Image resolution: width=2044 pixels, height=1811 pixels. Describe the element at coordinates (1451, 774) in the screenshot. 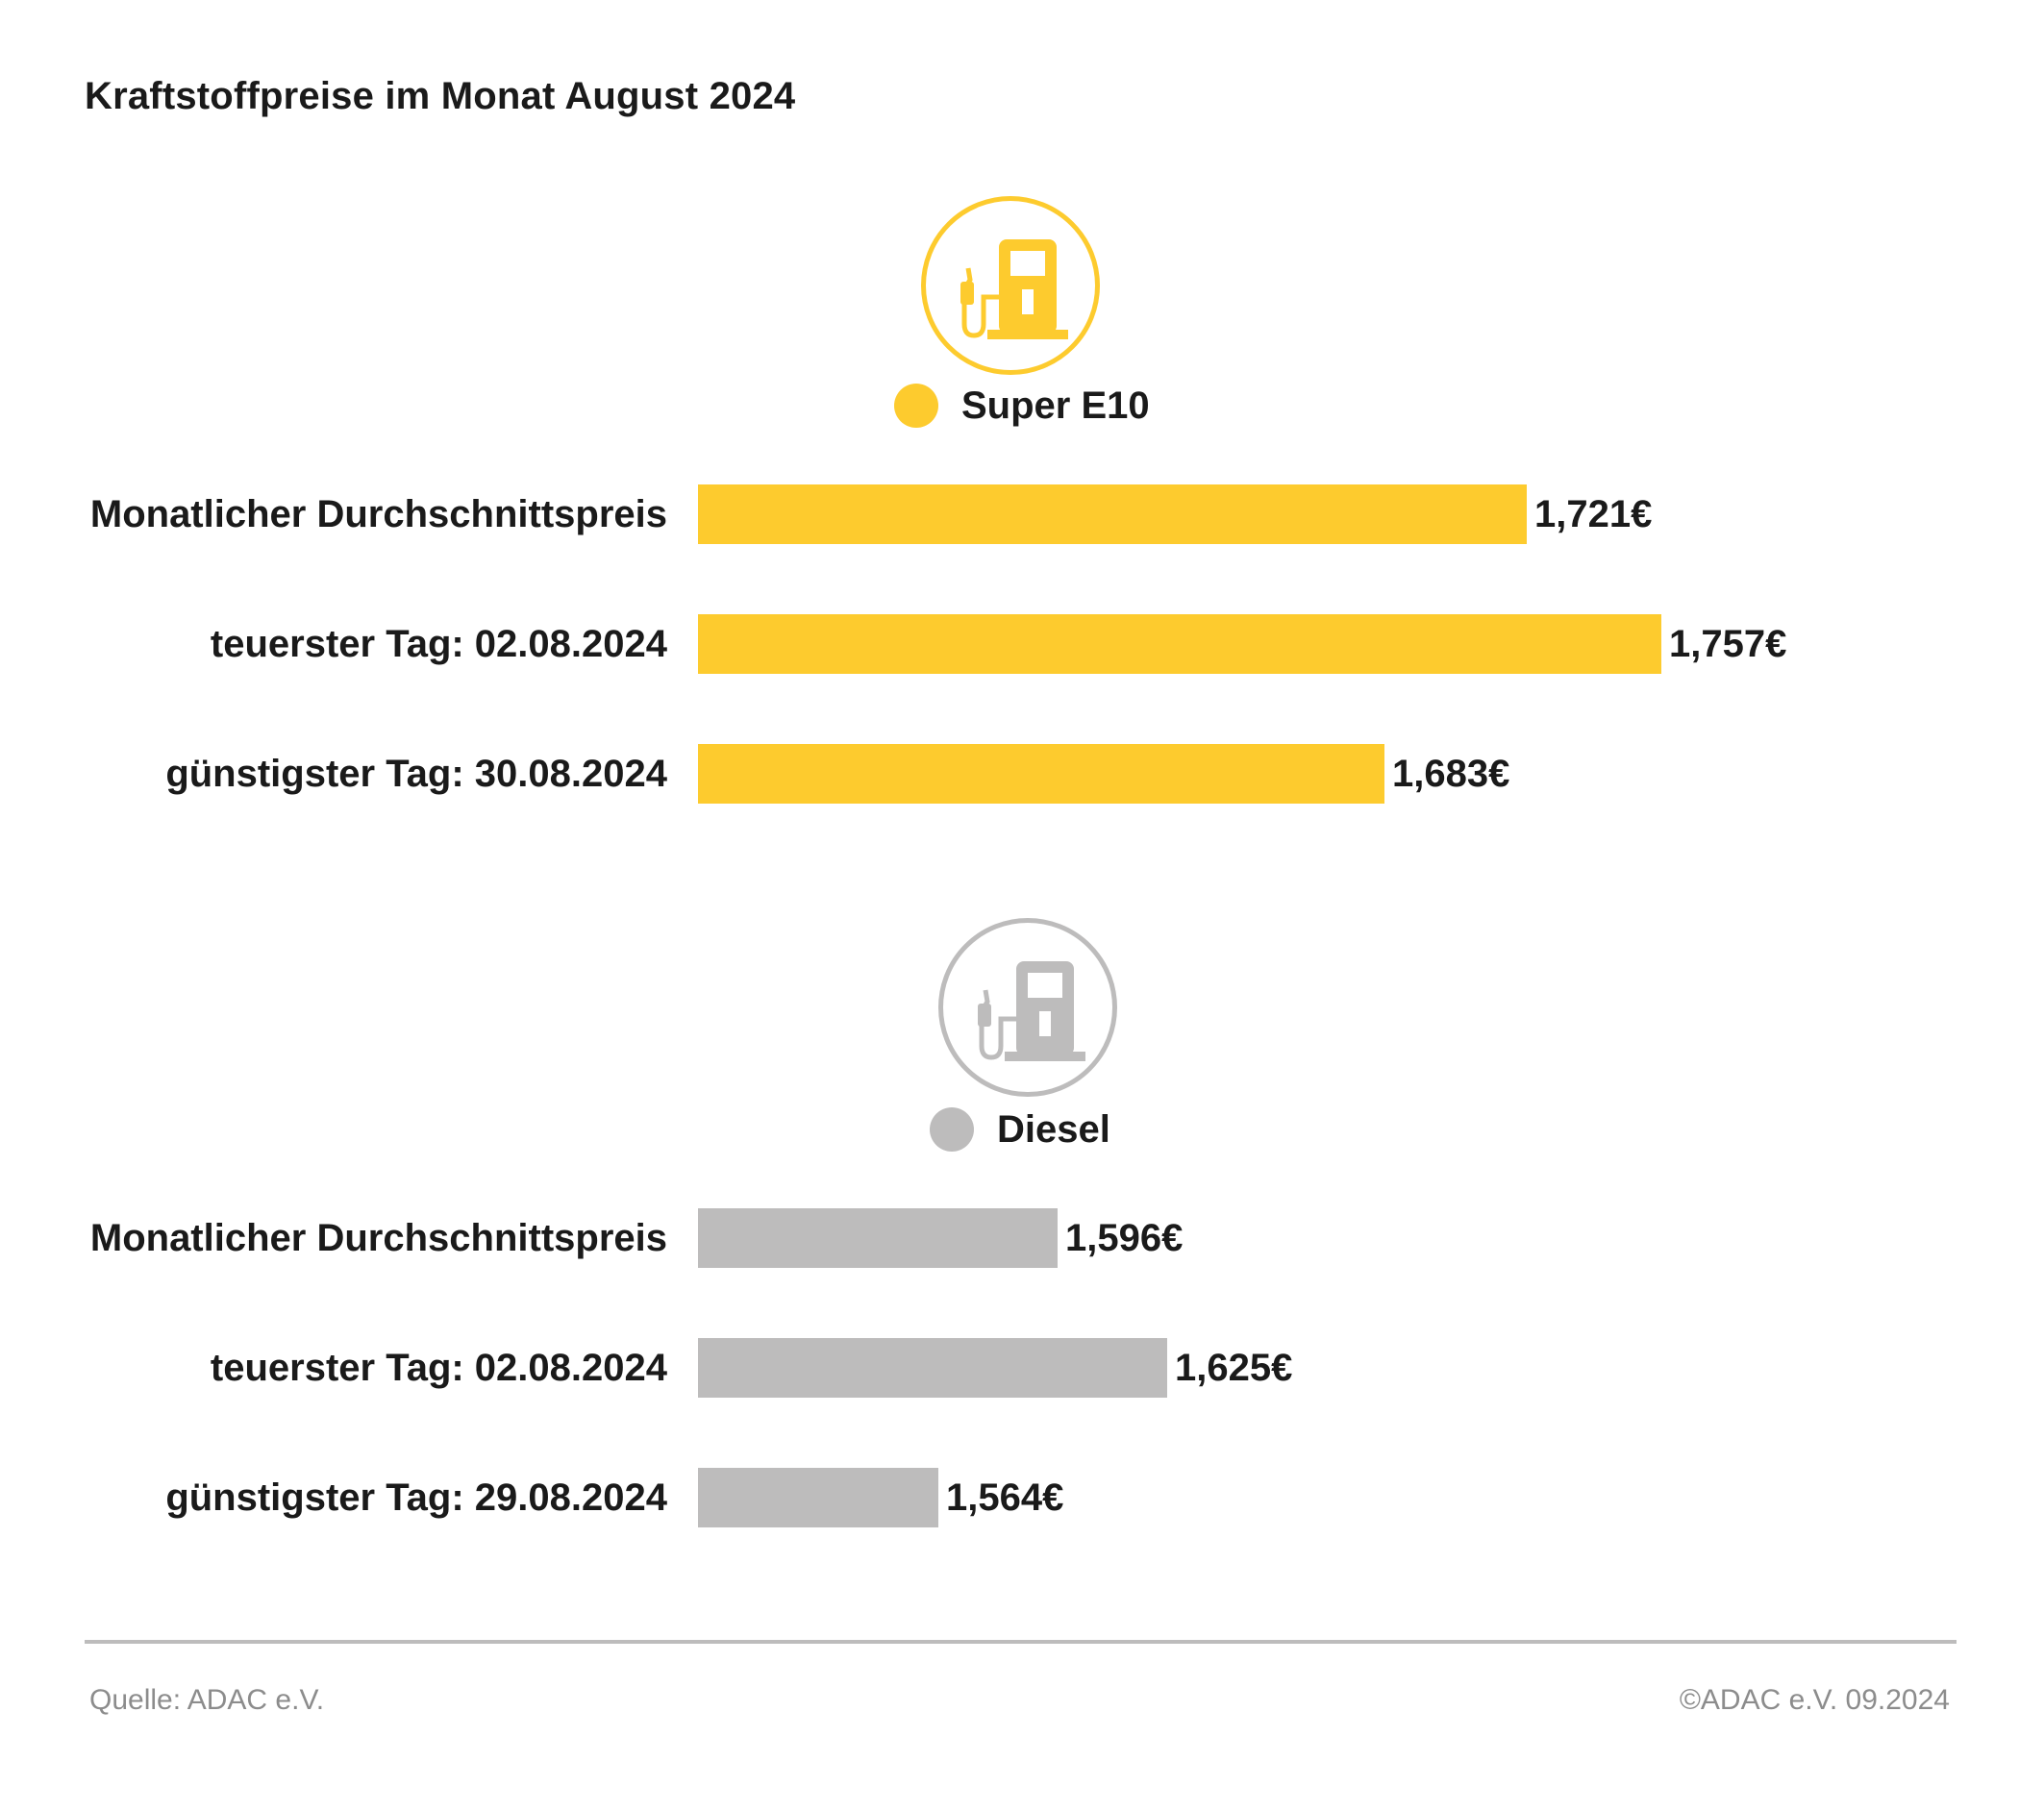

I see `bar-value-label: 1,683€` at that location.